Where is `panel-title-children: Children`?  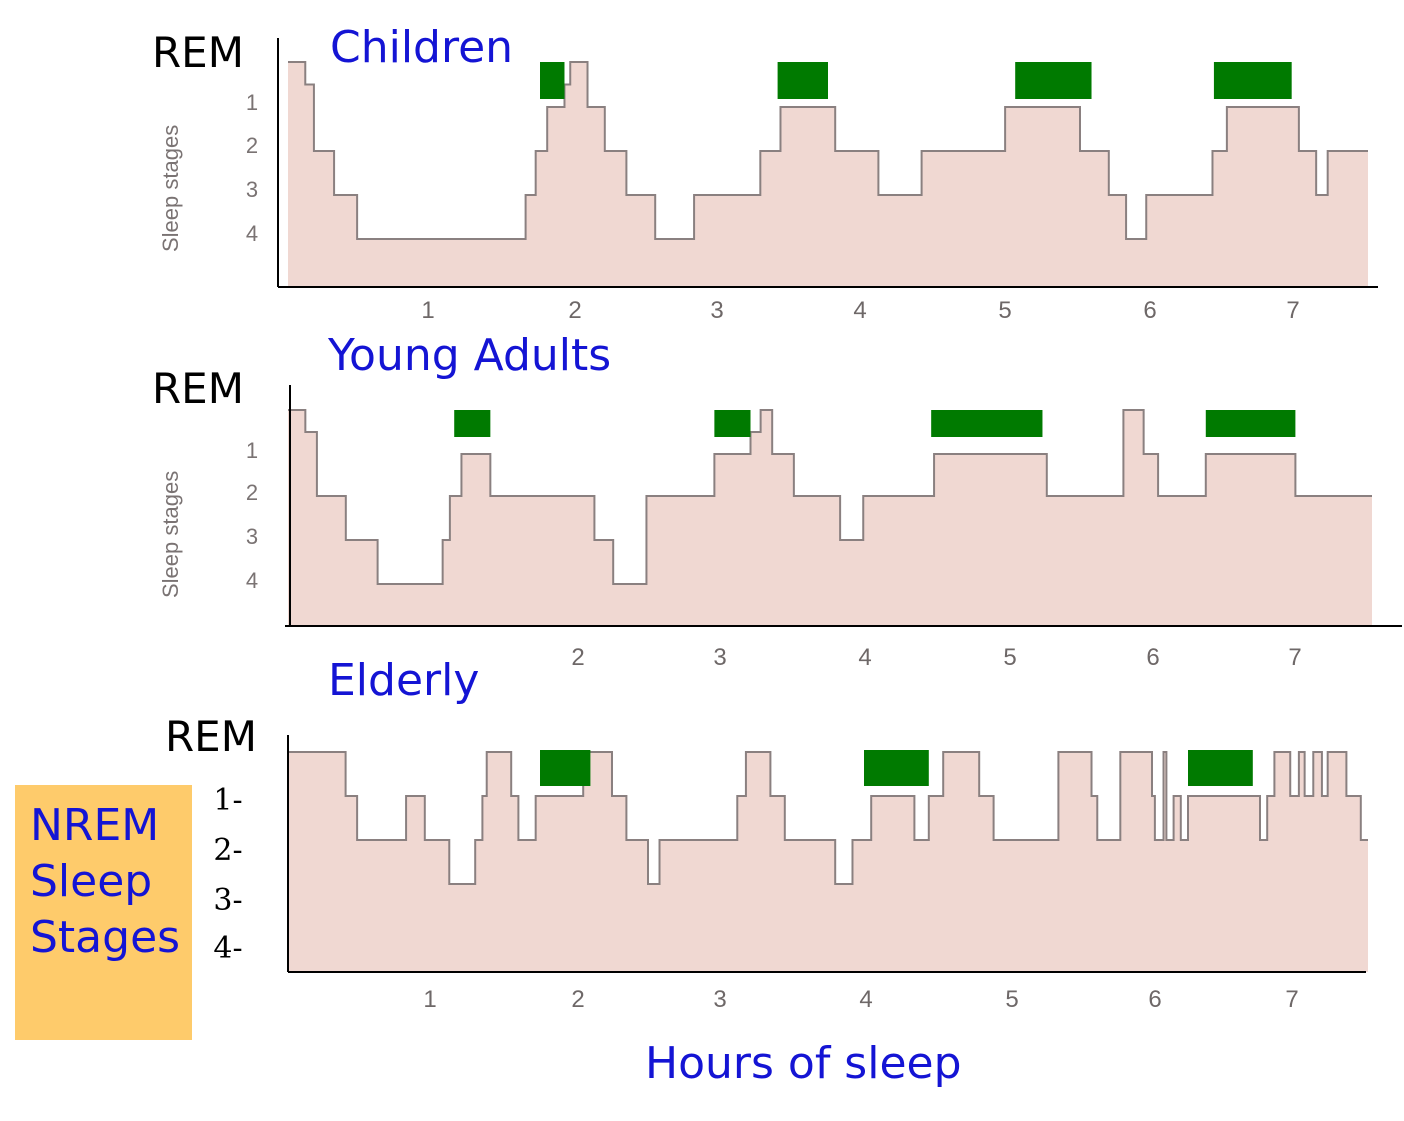 panel-title-children: Children is located at coordinates (422, 47).